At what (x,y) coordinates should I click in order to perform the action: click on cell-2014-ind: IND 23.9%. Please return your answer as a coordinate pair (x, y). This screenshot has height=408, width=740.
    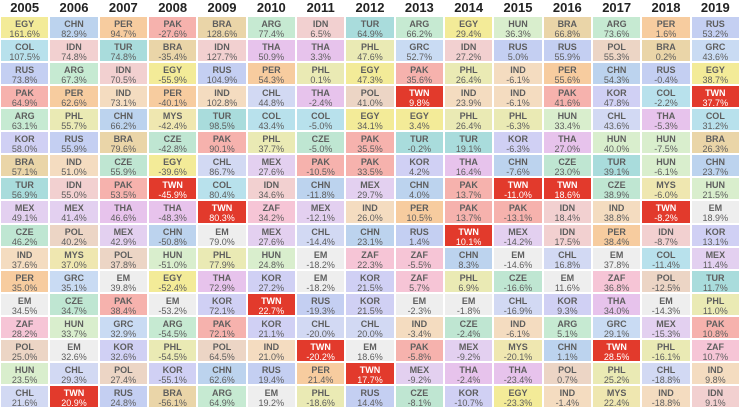
    Looking at the image, I should click on (469, 97).